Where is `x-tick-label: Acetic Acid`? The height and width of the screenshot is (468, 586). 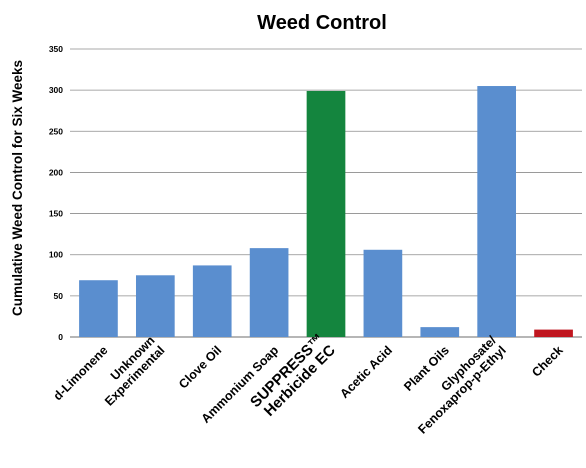
x-tick-label: Acetic Acid is located at coordinates (366, 372).